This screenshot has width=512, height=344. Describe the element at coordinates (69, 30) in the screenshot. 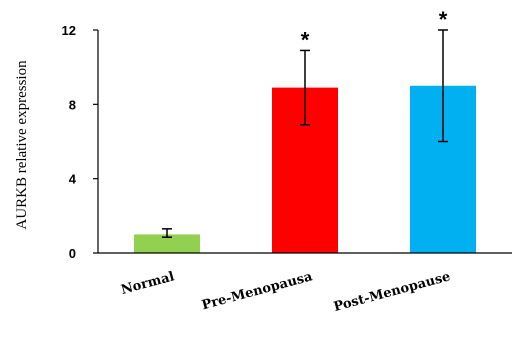

I see `y-tick-label: 12` at that location.